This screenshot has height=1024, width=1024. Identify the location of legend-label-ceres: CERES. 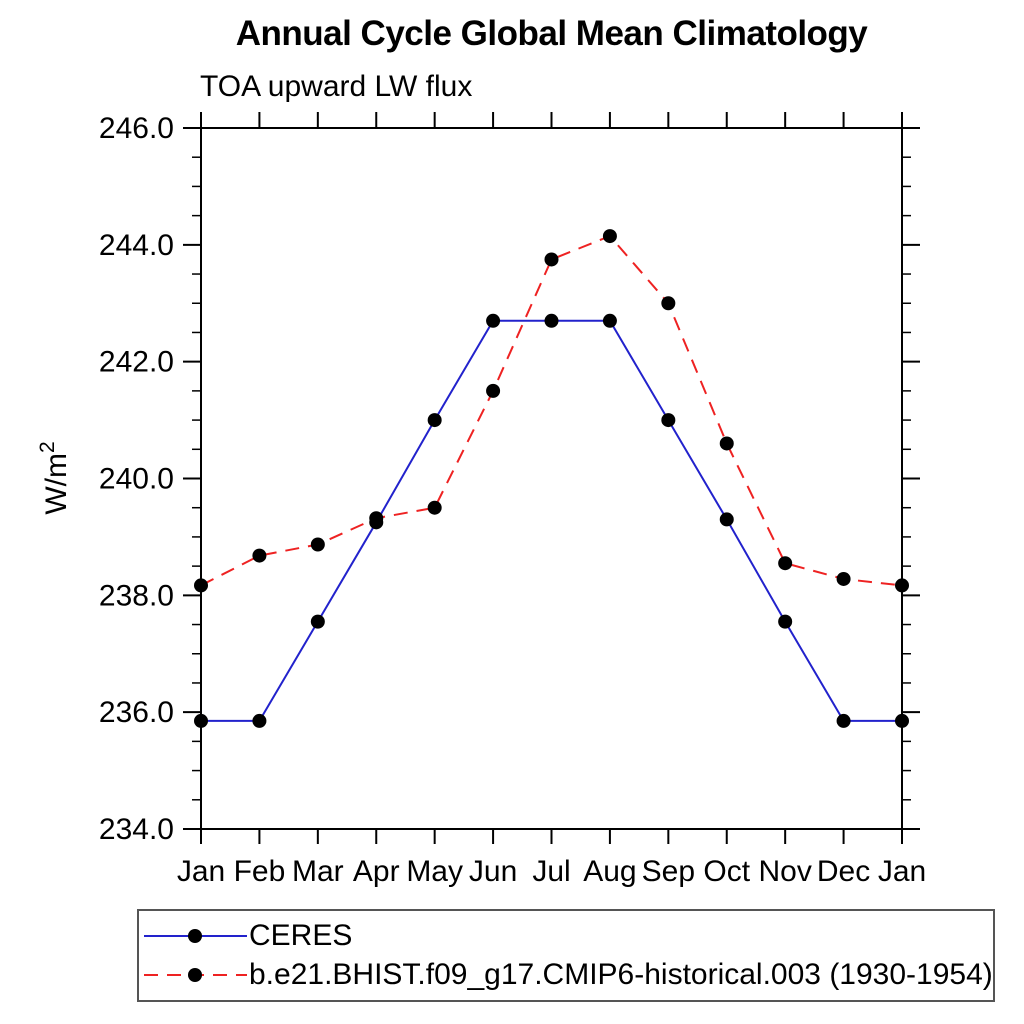
(301, 935).